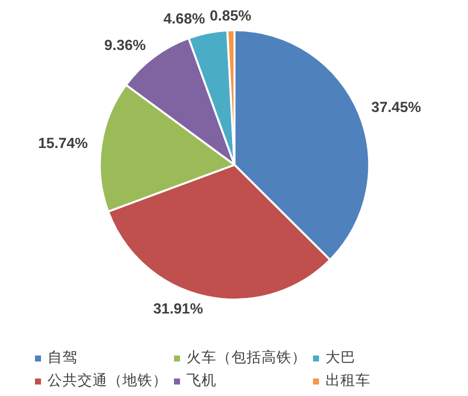  I want to click on data-label: 37.45%, so click(396, 108).